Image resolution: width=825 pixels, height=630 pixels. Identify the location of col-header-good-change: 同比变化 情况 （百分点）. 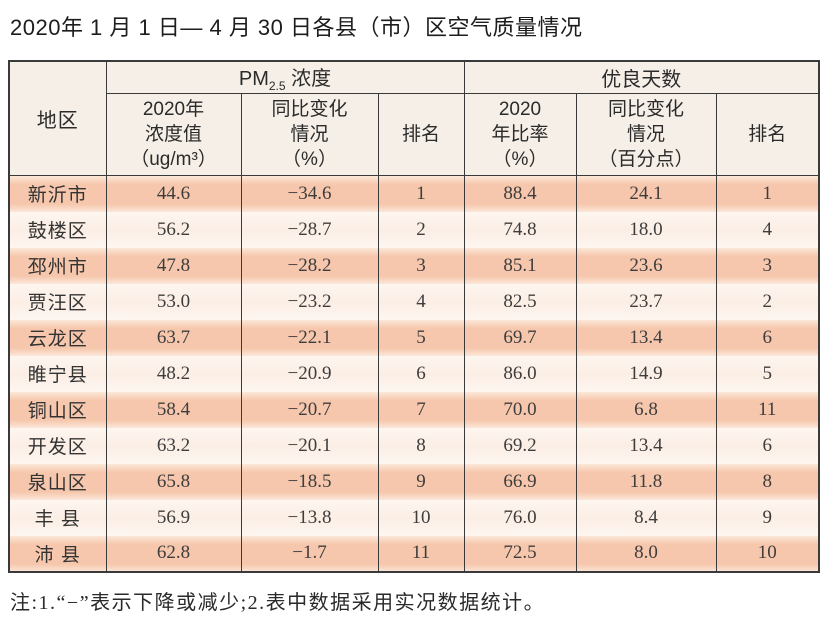
(646, 134).